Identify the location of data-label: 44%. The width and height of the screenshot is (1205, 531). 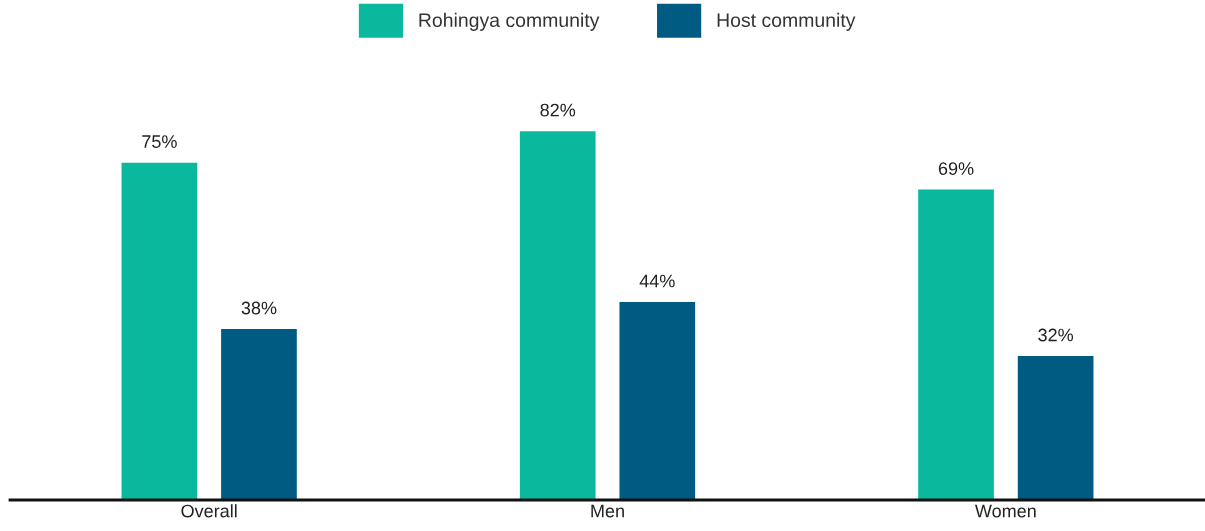
(657, 281).